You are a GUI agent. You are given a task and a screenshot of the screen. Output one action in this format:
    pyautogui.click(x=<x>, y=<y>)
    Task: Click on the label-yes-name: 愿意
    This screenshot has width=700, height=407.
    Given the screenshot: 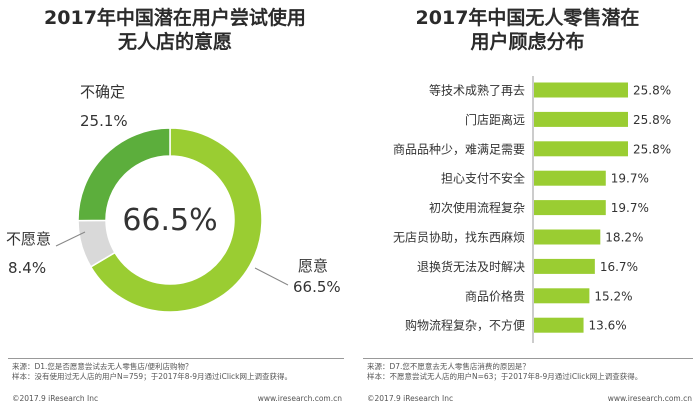 What is the action you would take?
    pyautogui.click(x=313, y=266)
    